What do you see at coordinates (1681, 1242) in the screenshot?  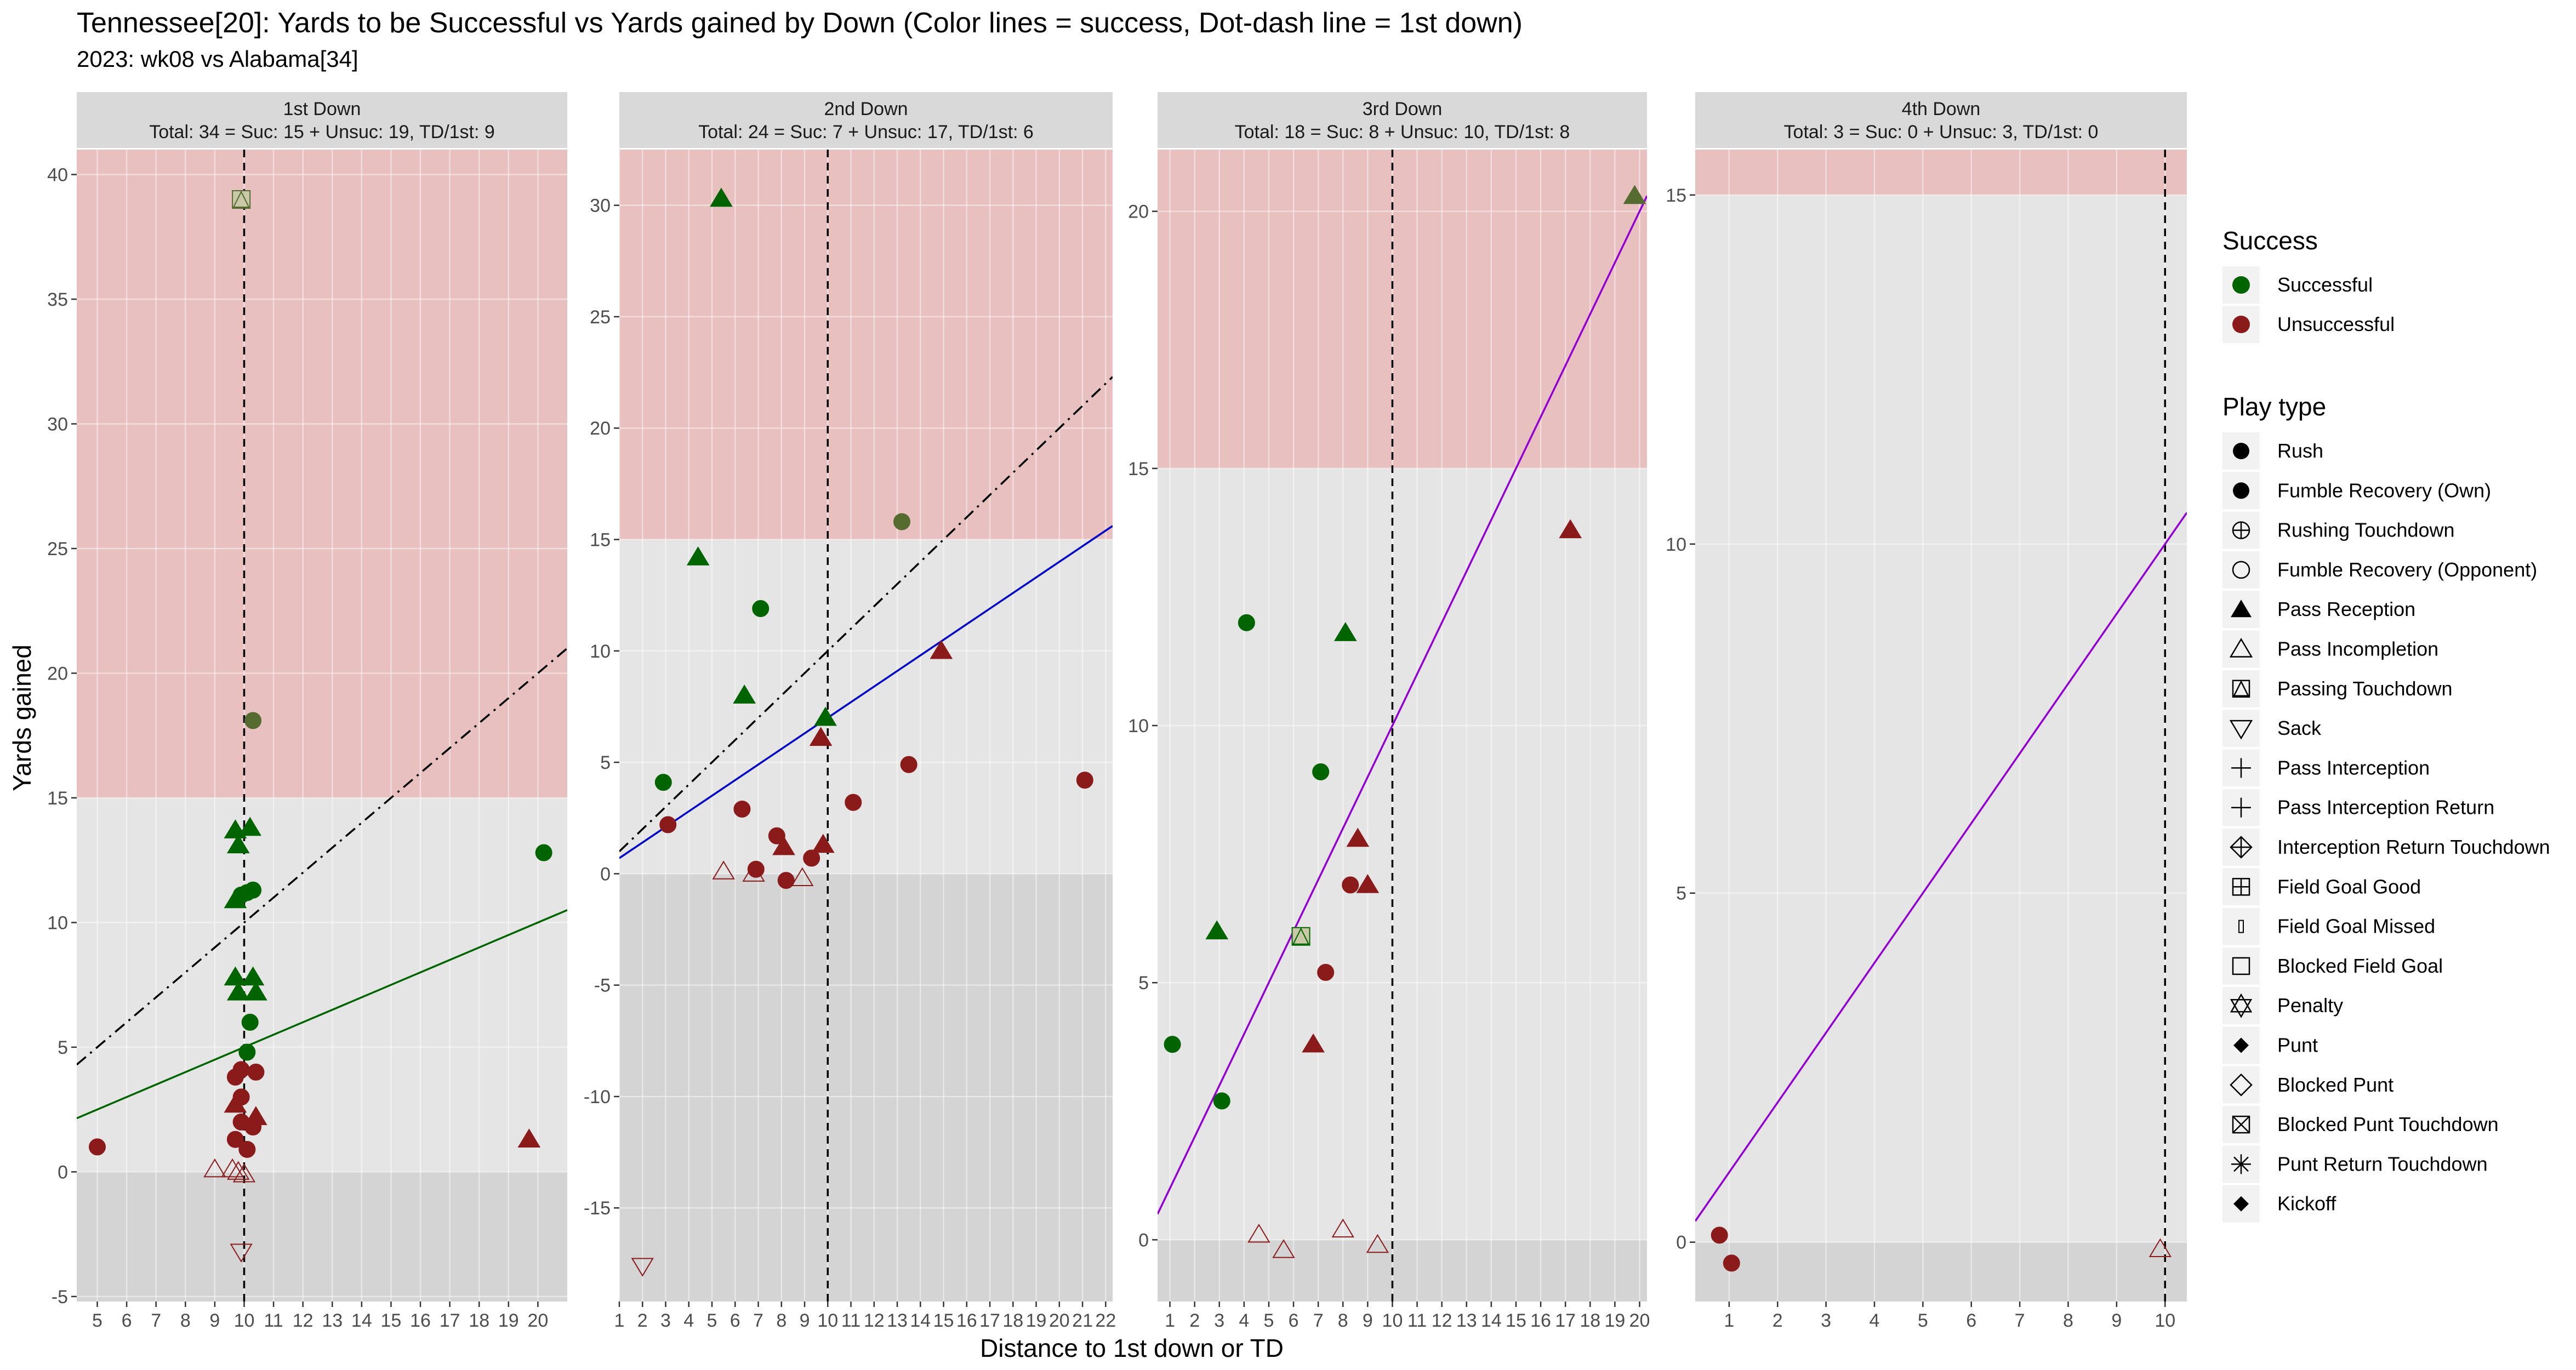 I see `y-tick-label: 0` at bounding box center [1681, 1242].